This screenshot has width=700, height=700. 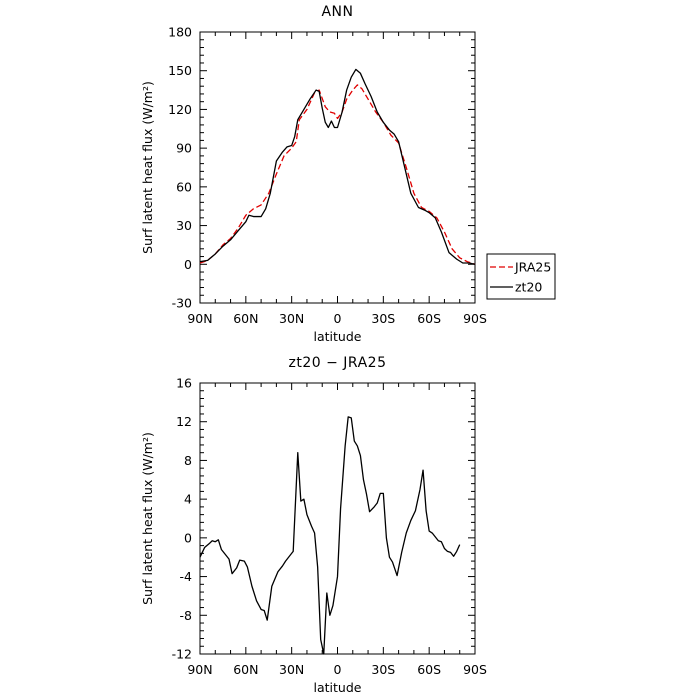 I want to click on chart-title: zt20 − JRA25, so click(x=338, y=363).